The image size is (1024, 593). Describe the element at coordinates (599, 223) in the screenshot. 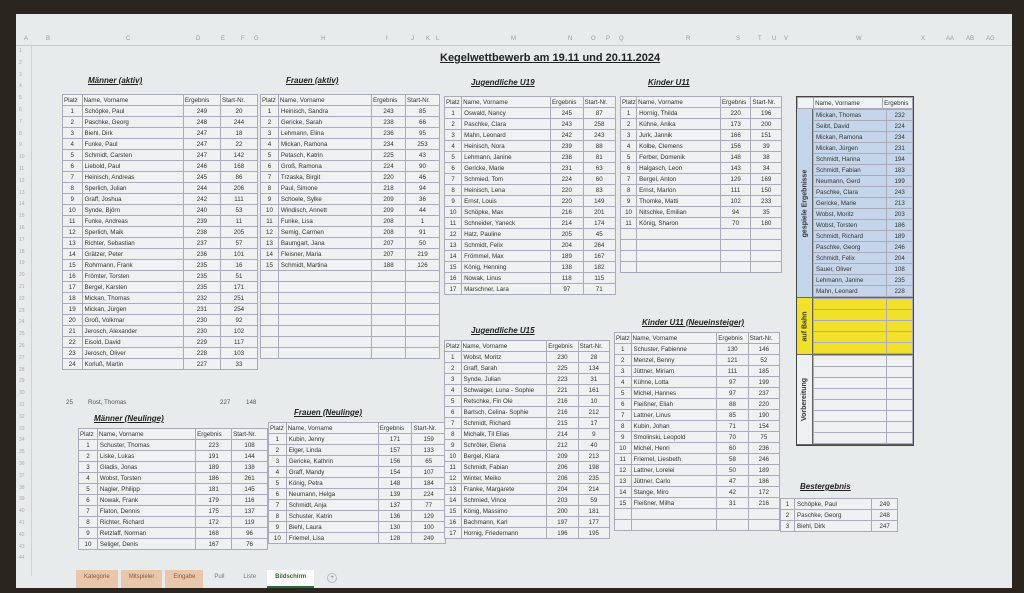

I see `start-number-cell: 174` at that location.